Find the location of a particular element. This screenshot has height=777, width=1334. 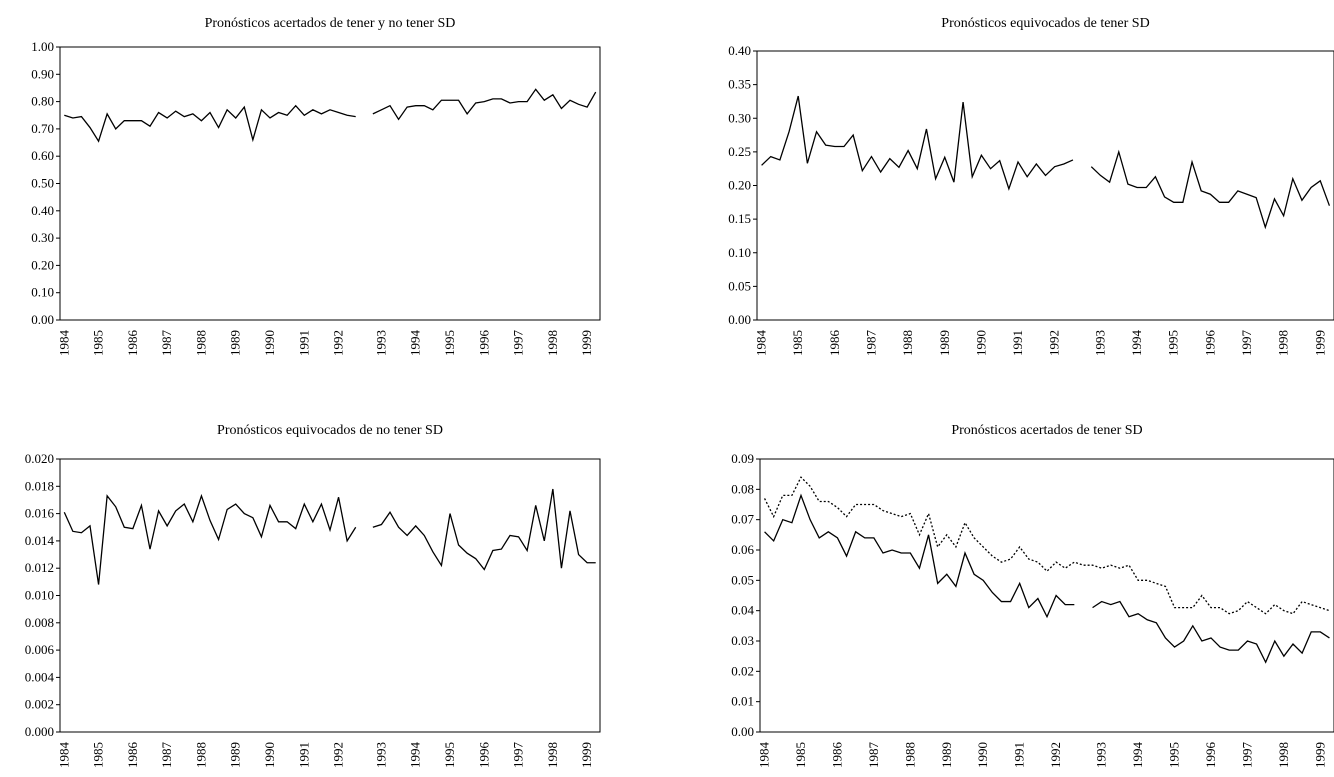

y-tick-label: 0.008 is located at coordinates (39, 622).